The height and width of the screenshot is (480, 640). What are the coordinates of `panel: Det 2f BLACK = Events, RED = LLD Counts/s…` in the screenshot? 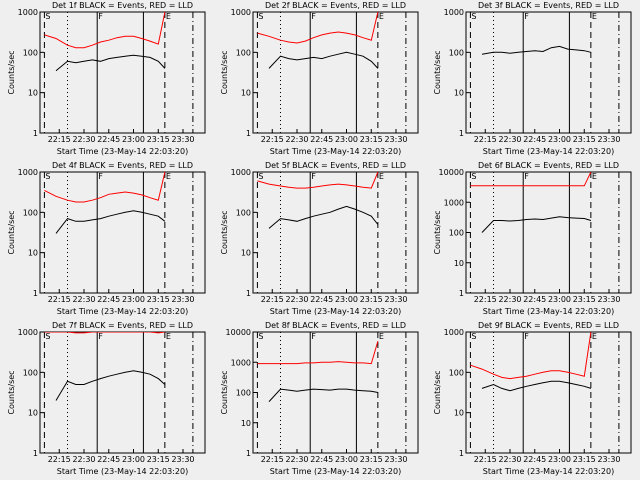 It's located at (319, 78).